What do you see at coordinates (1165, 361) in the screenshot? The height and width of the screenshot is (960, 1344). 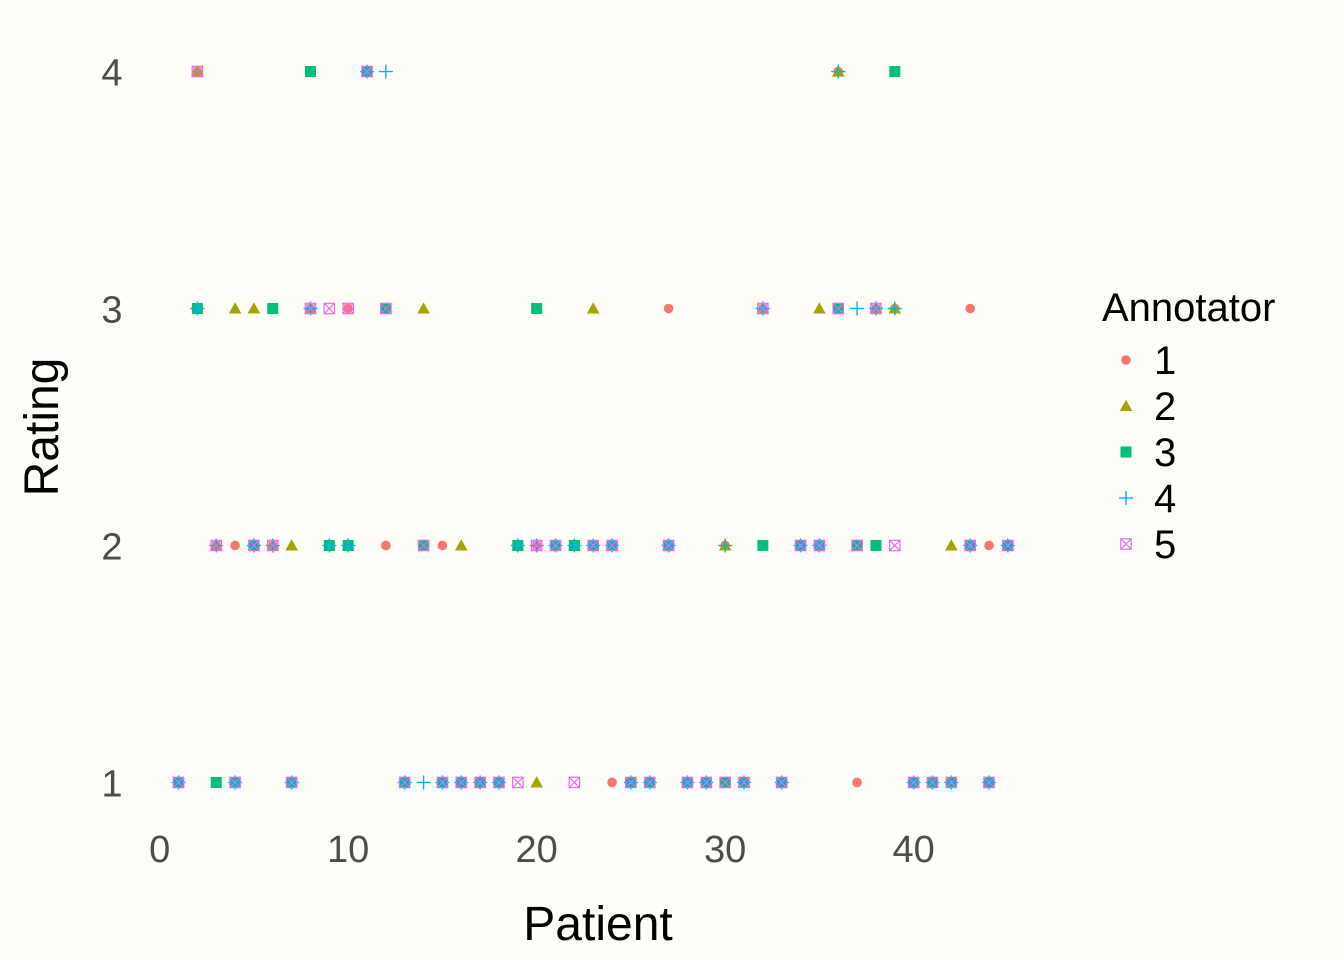 I see `legend-label: 1` at bounding box center [1165, 361].